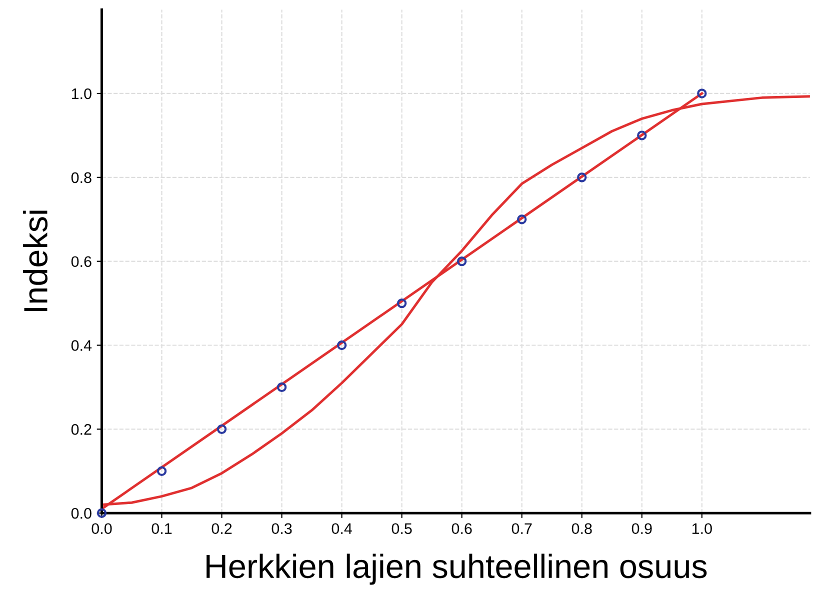 This screenshot has width=814, height=598. What do you see at coordinates (81, 262) in the screenshot?
I see `y-tick-label: 0.6` at bounding box center [81, 262].